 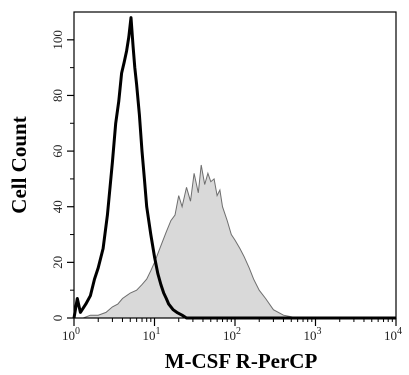 What do you see at coordinates (232, 334) in the screenshot?
I see `x-tick-label: 10²` at bounding box center [232, 334].